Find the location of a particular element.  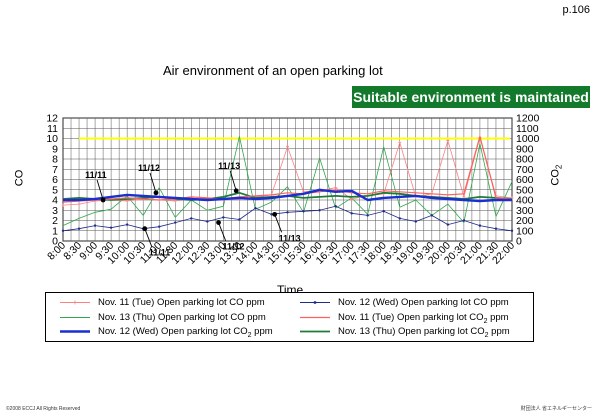

legend-label: Nov. 11 (Tue) Open parking lot CO2 ppm is located at coordinates (423, 318).